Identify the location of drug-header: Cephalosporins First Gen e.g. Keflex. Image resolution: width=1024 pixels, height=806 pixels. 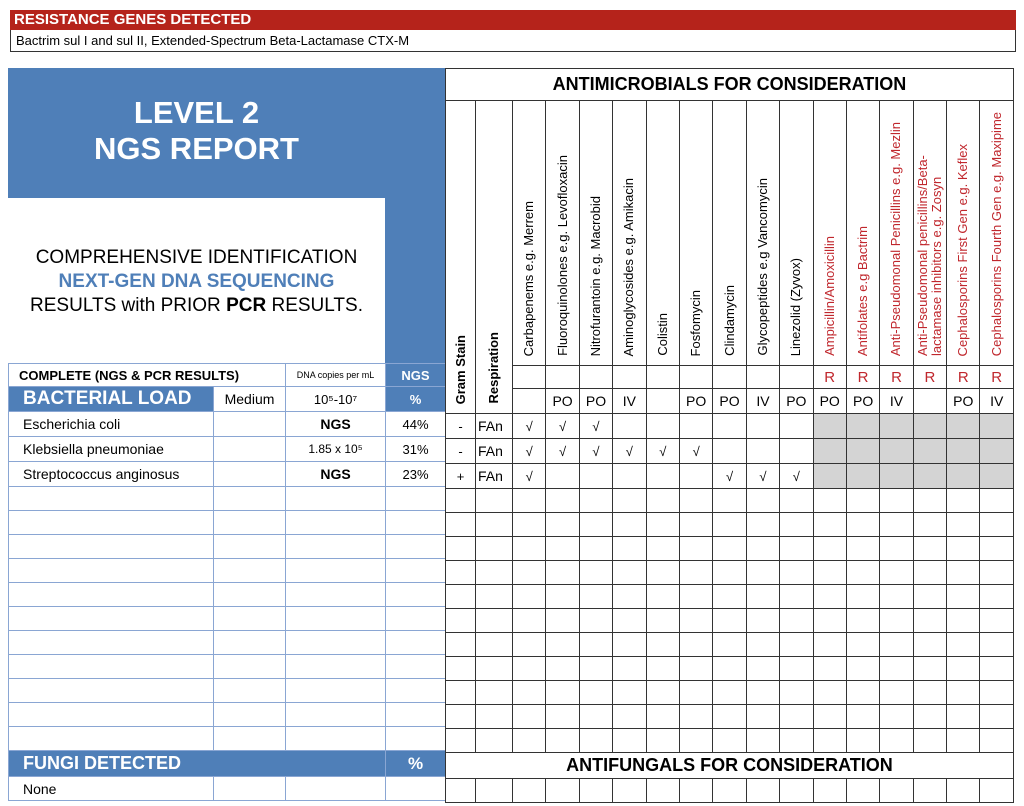
(963, 233).